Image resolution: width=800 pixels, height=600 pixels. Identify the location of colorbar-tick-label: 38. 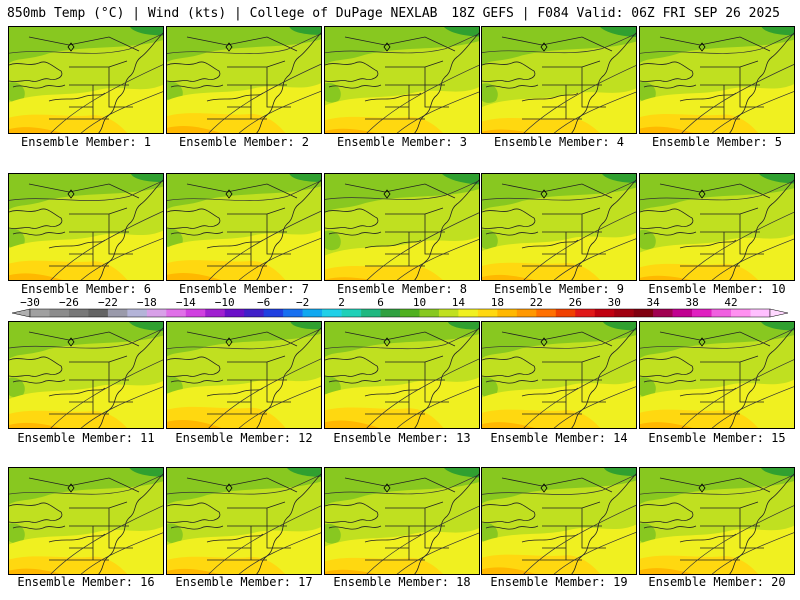
(691, 303).